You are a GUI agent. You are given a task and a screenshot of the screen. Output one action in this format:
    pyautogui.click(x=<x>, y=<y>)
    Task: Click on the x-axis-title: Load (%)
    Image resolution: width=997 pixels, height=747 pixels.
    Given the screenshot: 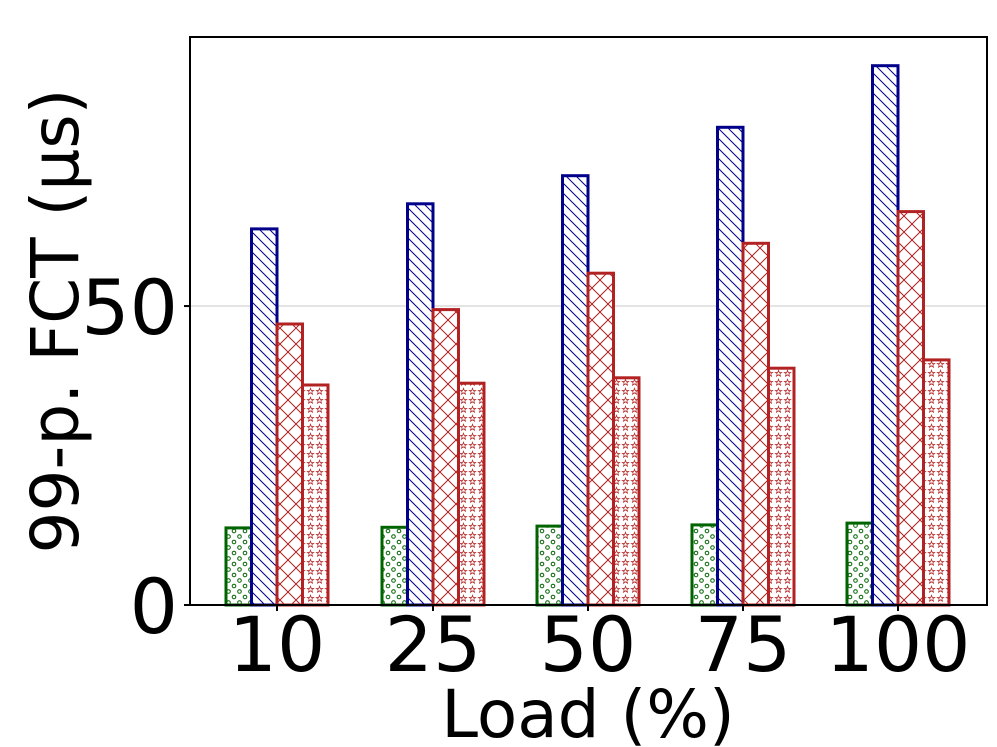 What is the action you would take?
    pyautogui.click(x=588, y=711)
    